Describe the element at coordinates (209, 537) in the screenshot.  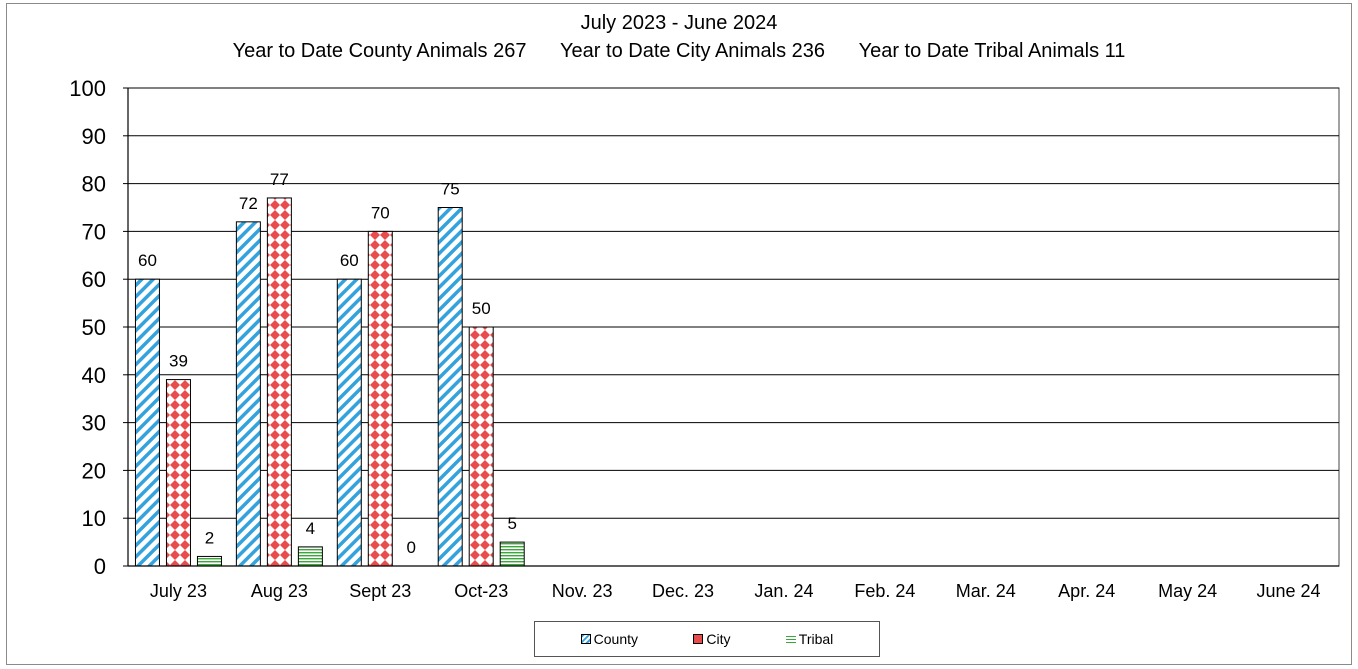
I see `data-label-tribal: 2` at that location.